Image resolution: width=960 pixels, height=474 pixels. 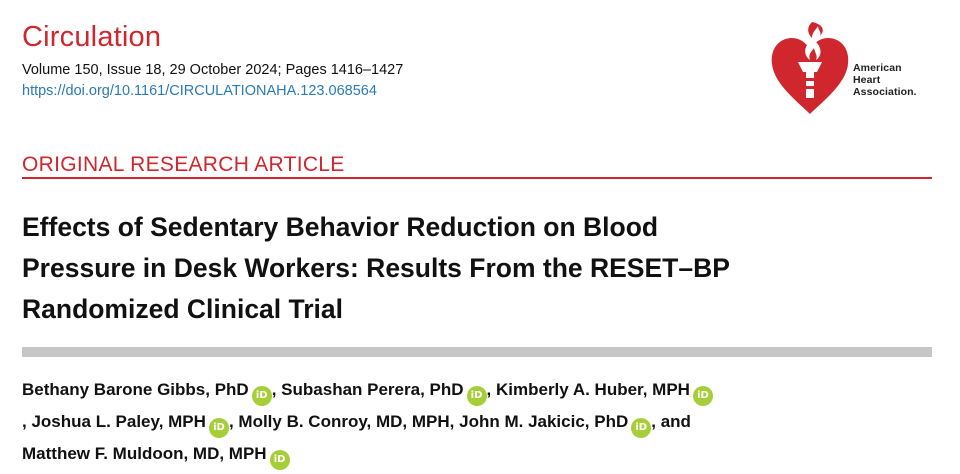 I want to click on logo-line-3: Association., so click(x=885, y=92).